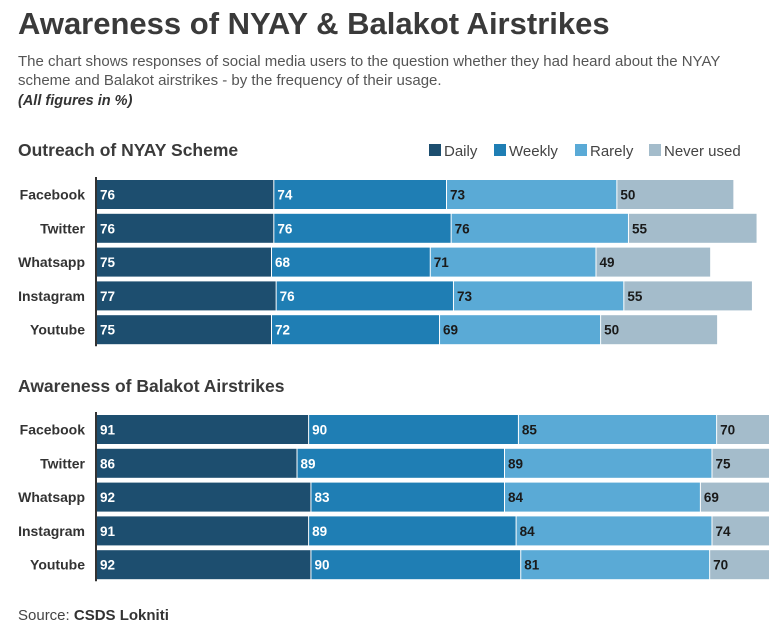 The height and width of the screenshot is (630, 769). I want to click on legend-label-daily: Daily, so click(461, 151).